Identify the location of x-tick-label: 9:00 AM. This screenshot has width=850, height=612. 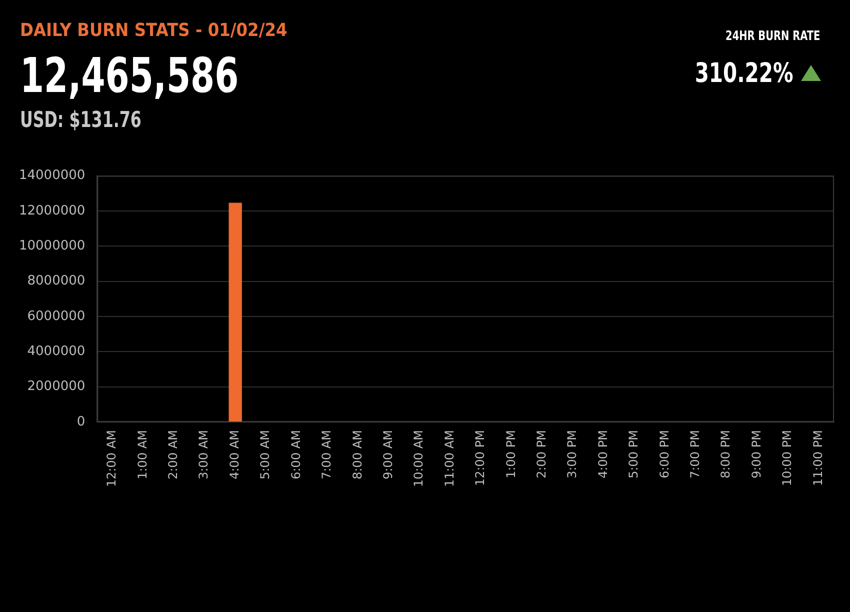
(387, 455).